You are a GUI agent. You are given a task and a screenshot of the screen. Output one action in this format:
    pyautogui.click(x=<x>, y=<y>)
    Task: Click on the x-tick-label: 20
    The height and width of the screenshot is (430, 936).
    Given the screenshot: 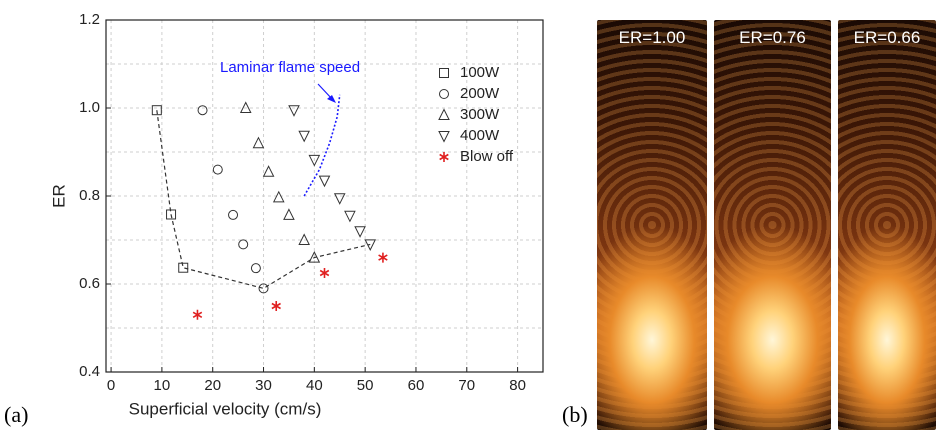 What is the action you would take?
    pyautogui.click(x=212, y=385)
    